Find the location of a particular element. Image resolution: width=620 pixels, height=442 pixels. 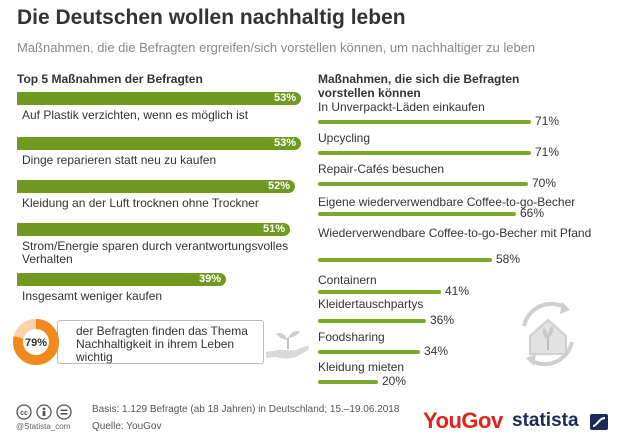

by-icon is located at coordinates (44, 412).